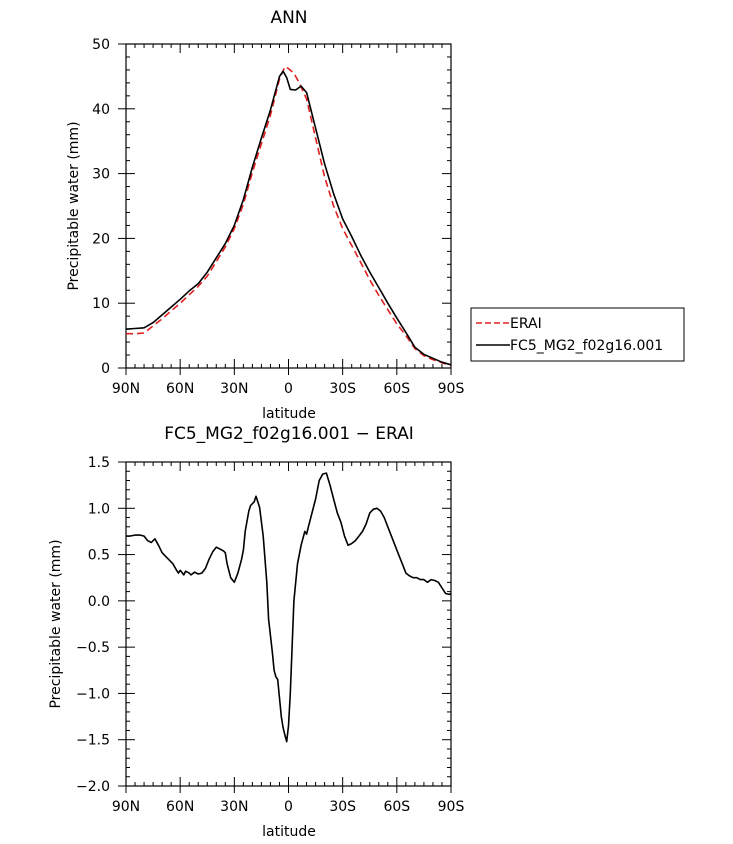 This screenshot has width=733, height=844. I want to click on series-lines, so click(289, 607).